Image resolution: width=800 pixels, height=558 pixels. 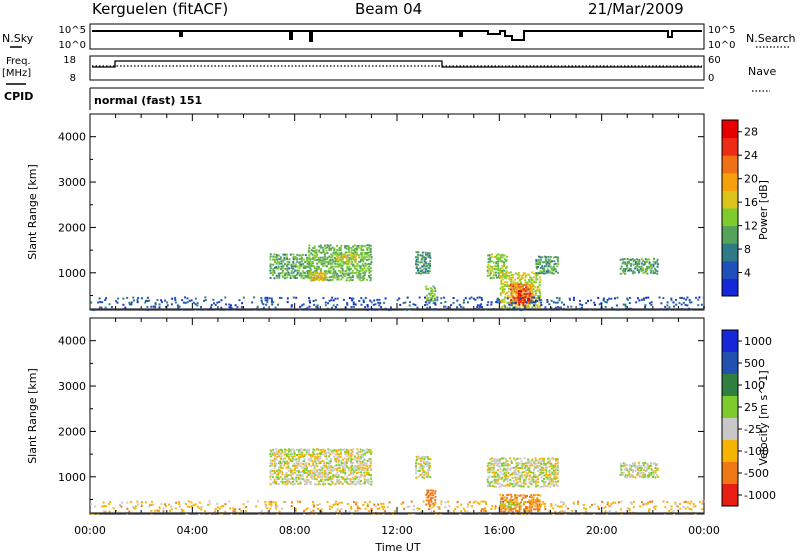 I want to click on colorbar-frame, so click(x=730, y=208).